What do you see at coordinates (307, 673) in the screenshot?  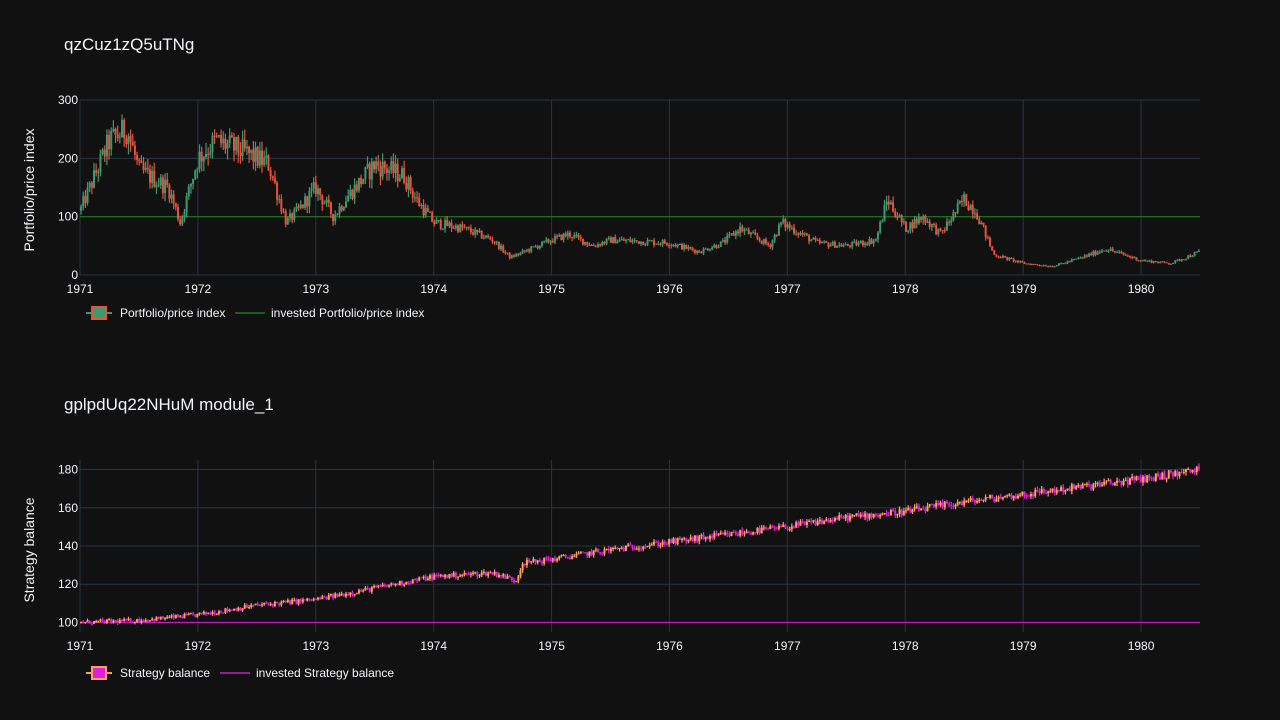 I see `legend-item-invested-strategy: invested Strategy balance` at bounding box center [307, 673].